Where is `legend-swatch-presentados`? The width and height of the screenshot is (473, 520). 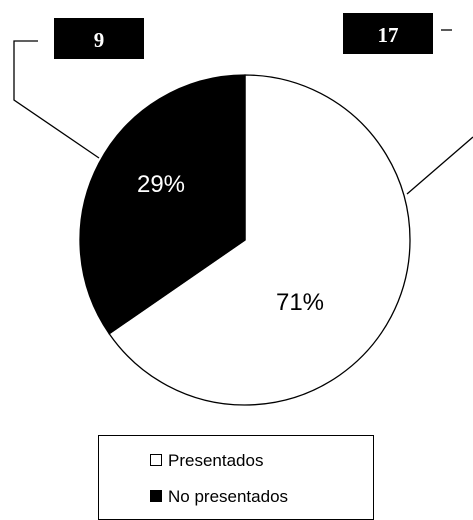 legend-swatch-presentados is located at coordinates (156, 460).